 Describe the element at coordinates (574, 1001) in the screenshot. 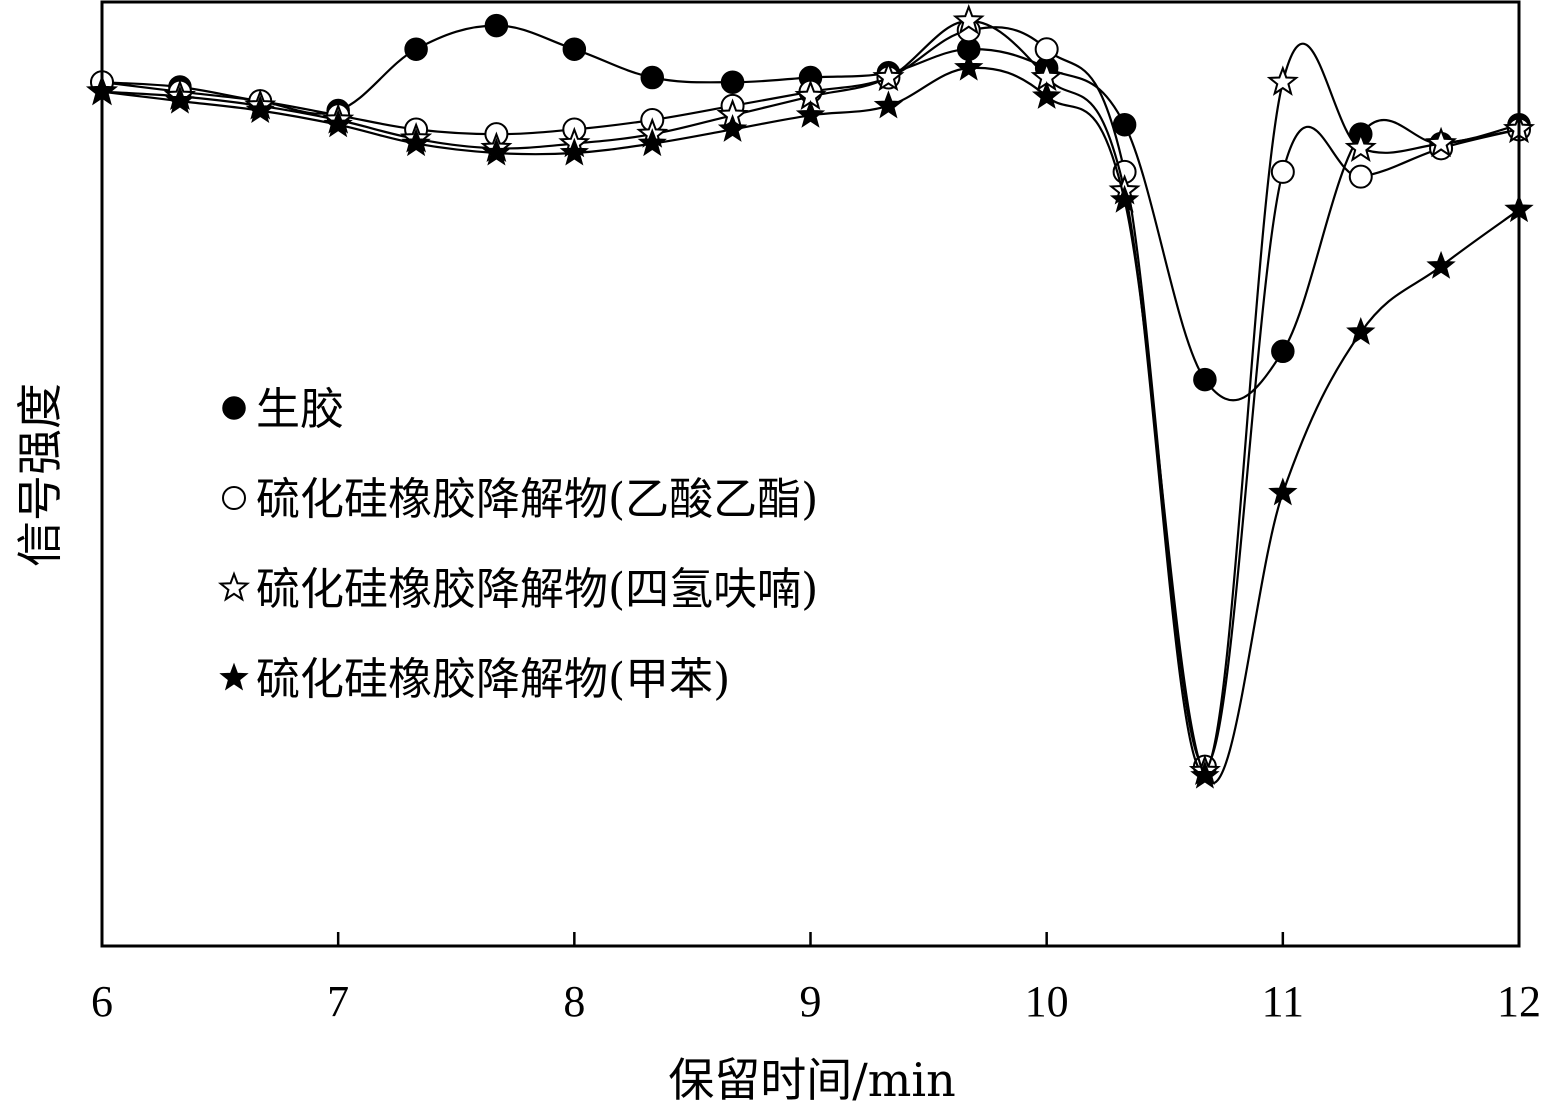

I see `x-tick-label: 8` at that location.